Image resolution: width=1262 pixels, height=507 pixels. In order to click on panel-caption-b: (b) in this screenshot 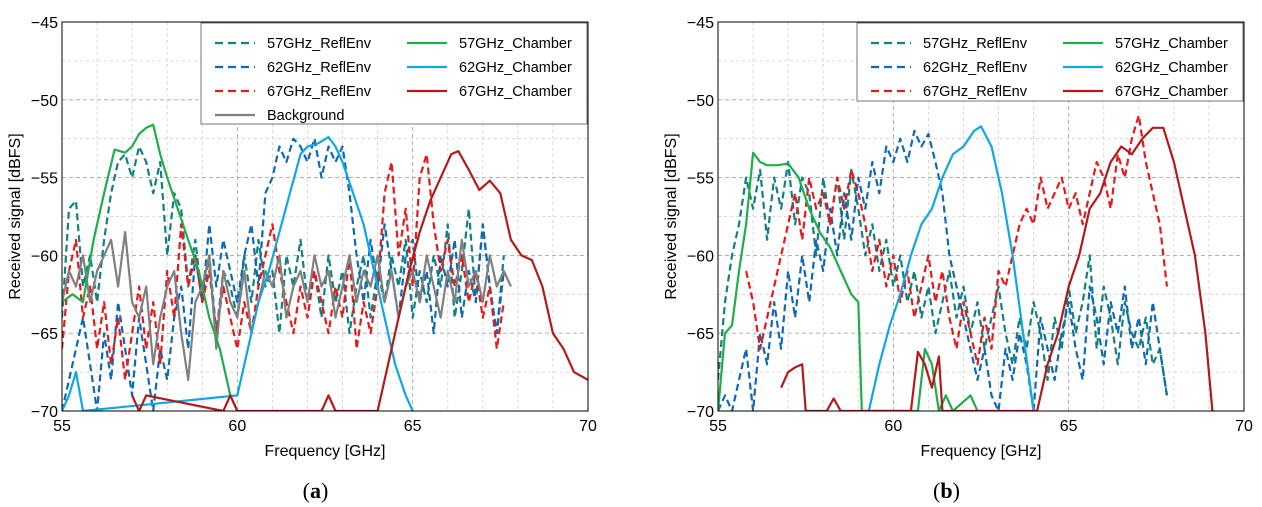, I will do `click(946, 490)`.